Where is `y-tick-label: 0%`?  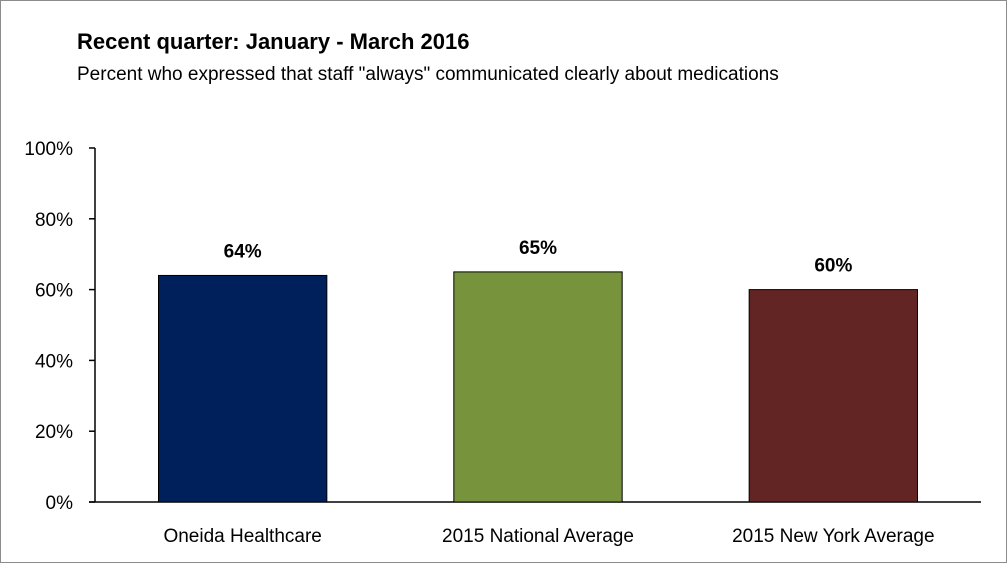
y-tick-label: 0% is located at coordinates (60, 503).